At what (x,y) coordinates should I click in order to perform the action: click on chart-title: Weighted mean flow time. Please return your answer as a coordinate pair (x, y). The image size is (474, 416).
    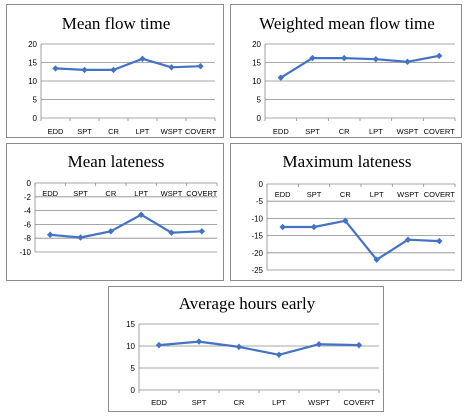
    Looking at the image, I should click on (347, 23).